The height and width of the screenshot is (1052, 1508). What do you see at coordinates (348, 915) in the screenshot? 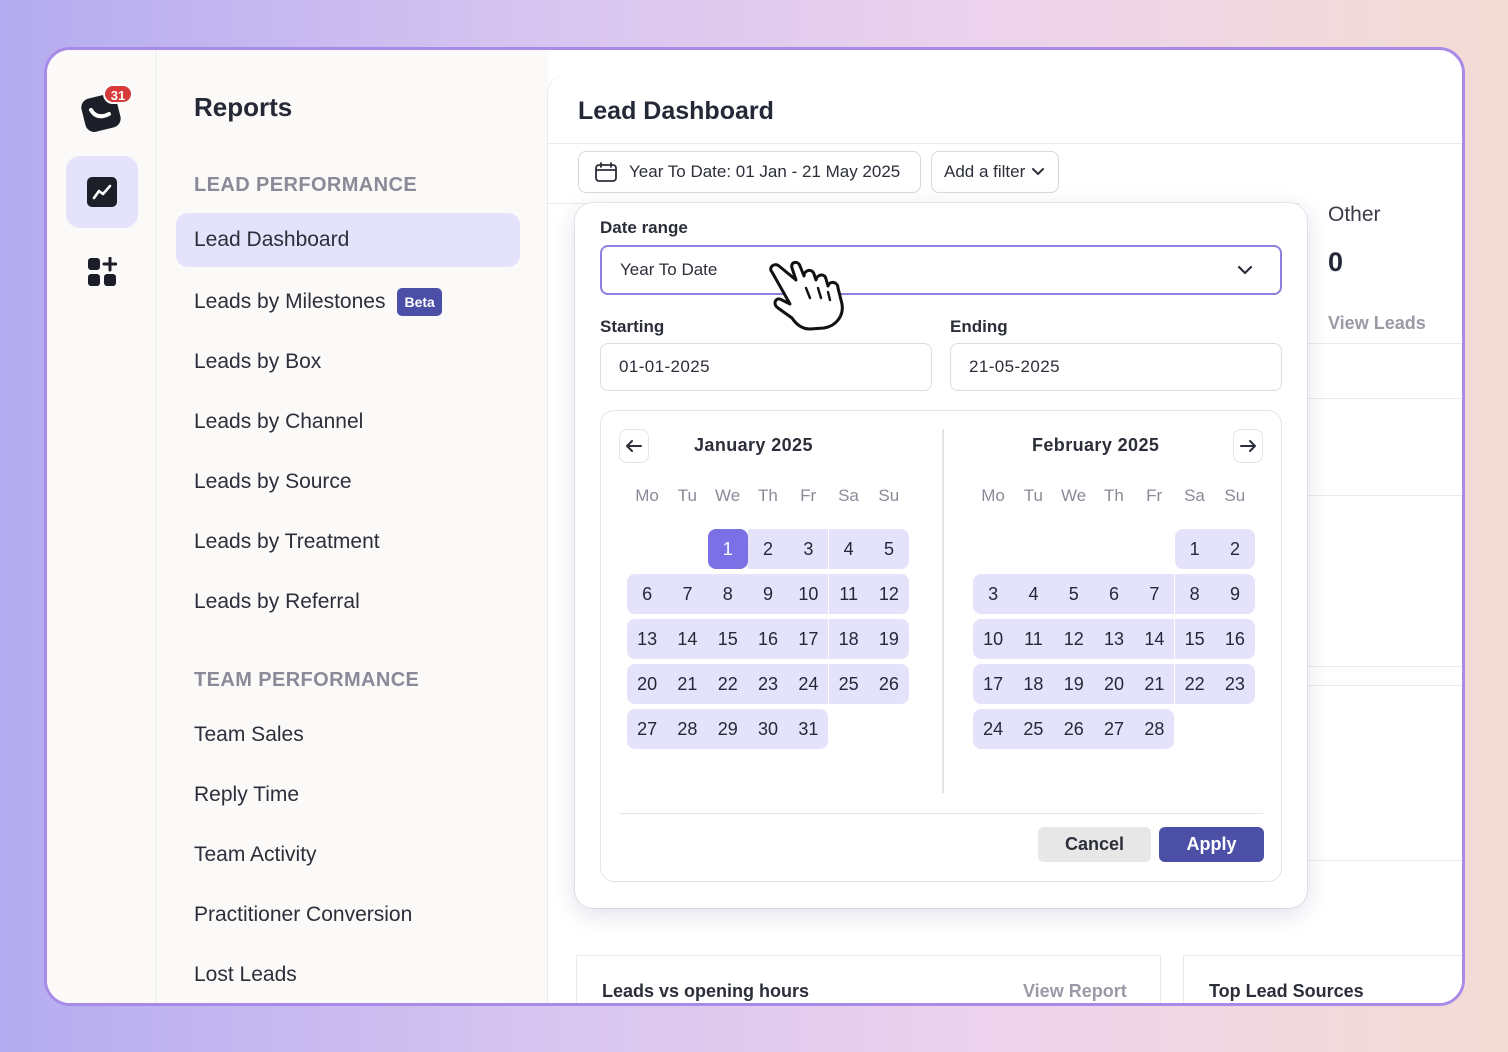
I see `sidebar-item-practitioner-conversion: Practitioner Conversion` at bounding box center [348, 915].